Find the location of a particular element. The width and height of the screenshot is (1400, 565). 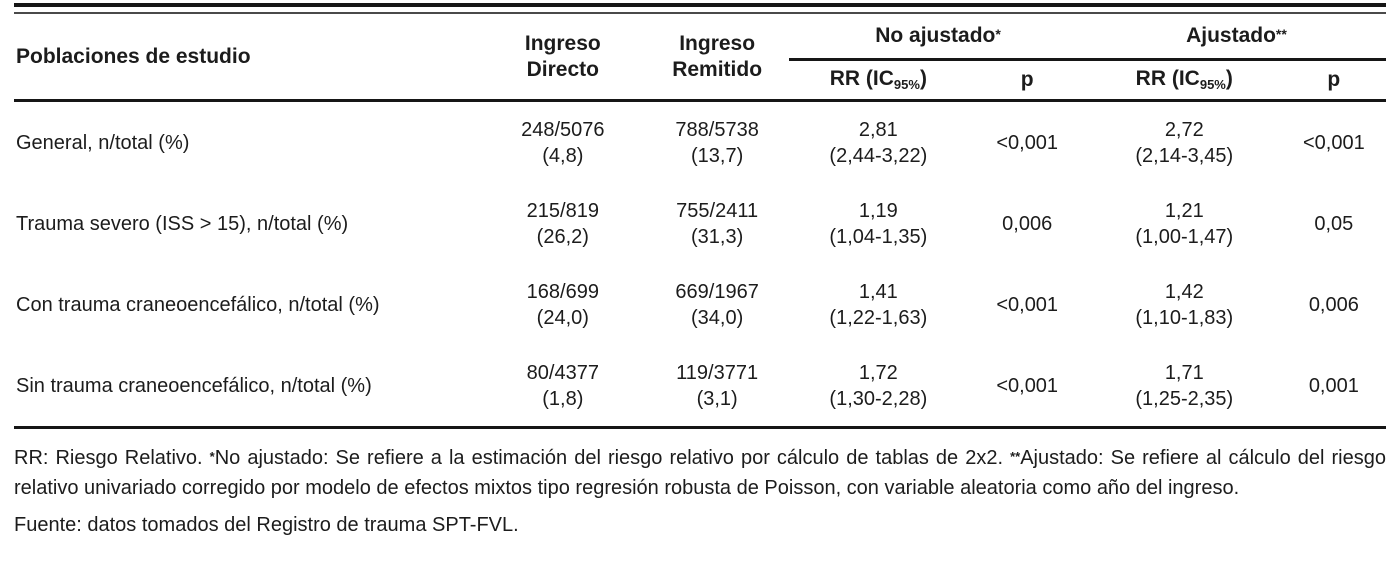

cell-population: Con trauma craneoencefálico, n/total (%) is located at coordinates (198, 304).